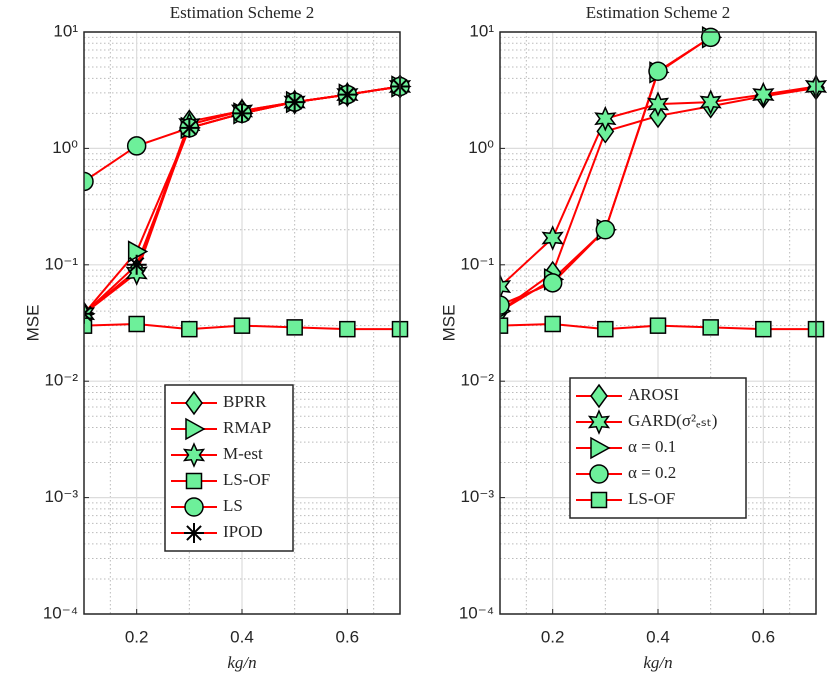  What do you see at coordinates (652, 472) in the screenshot?
I see `legend-label: α = 0.2` at bounding box center [652, 472].